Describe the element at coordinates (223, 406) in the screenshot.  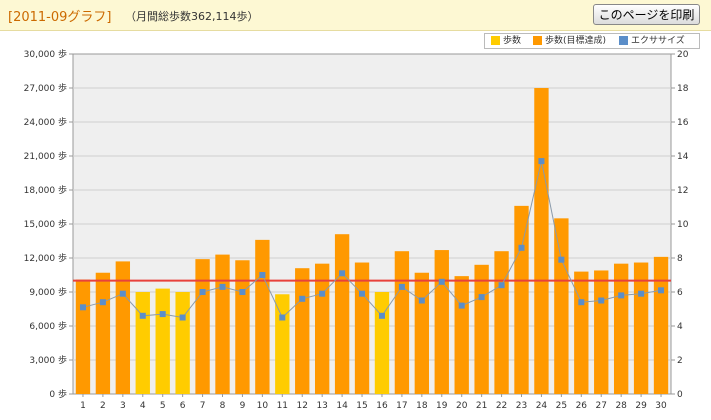
I see `x-tick-label: 8` at that location.